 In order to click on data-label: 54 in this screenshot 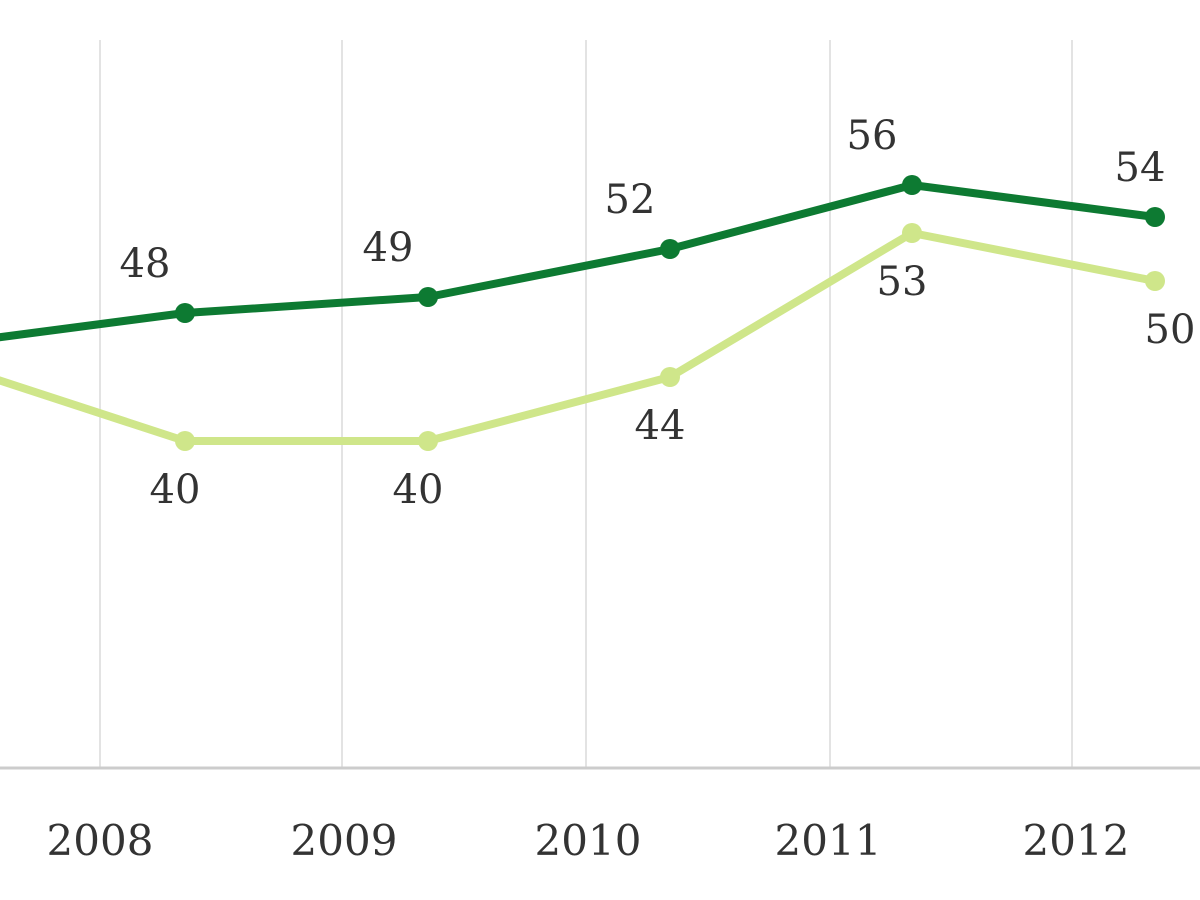, I will do `click(1140, 168)`.